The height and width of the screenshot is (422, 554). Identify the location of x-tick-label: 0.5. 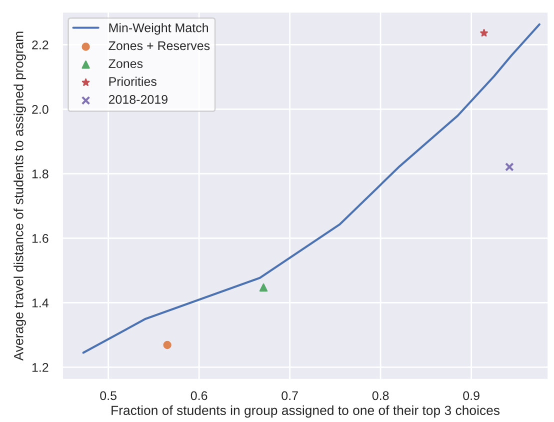
(108, 395).